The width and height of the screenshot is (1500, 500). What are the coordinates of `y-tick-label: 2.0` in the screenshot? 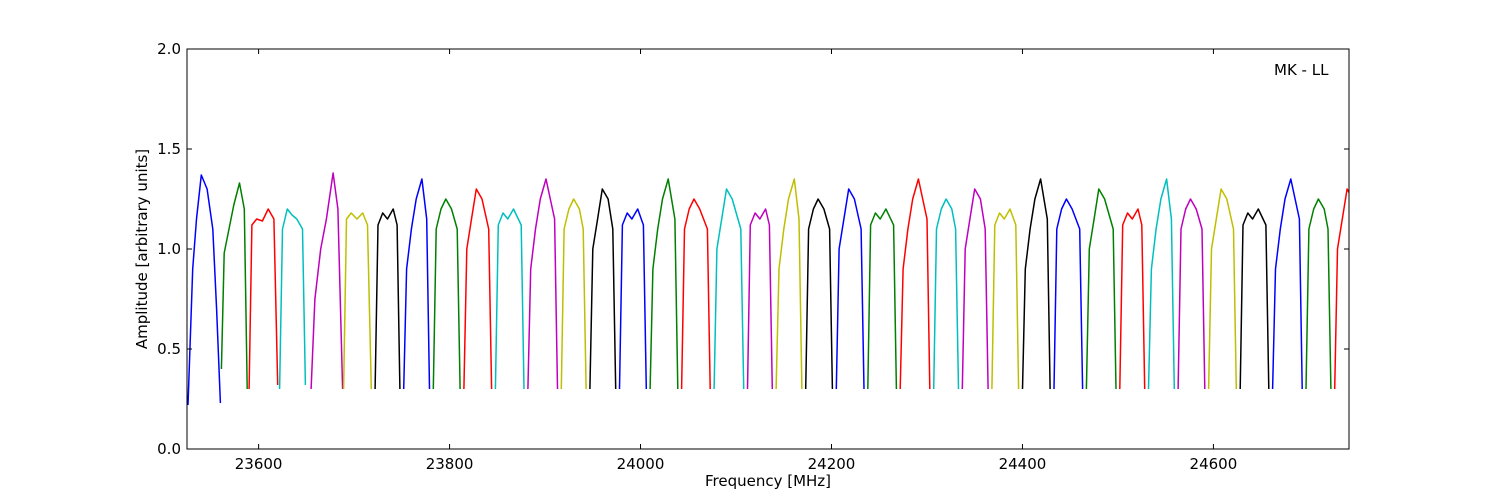 It's located at (169, 49).